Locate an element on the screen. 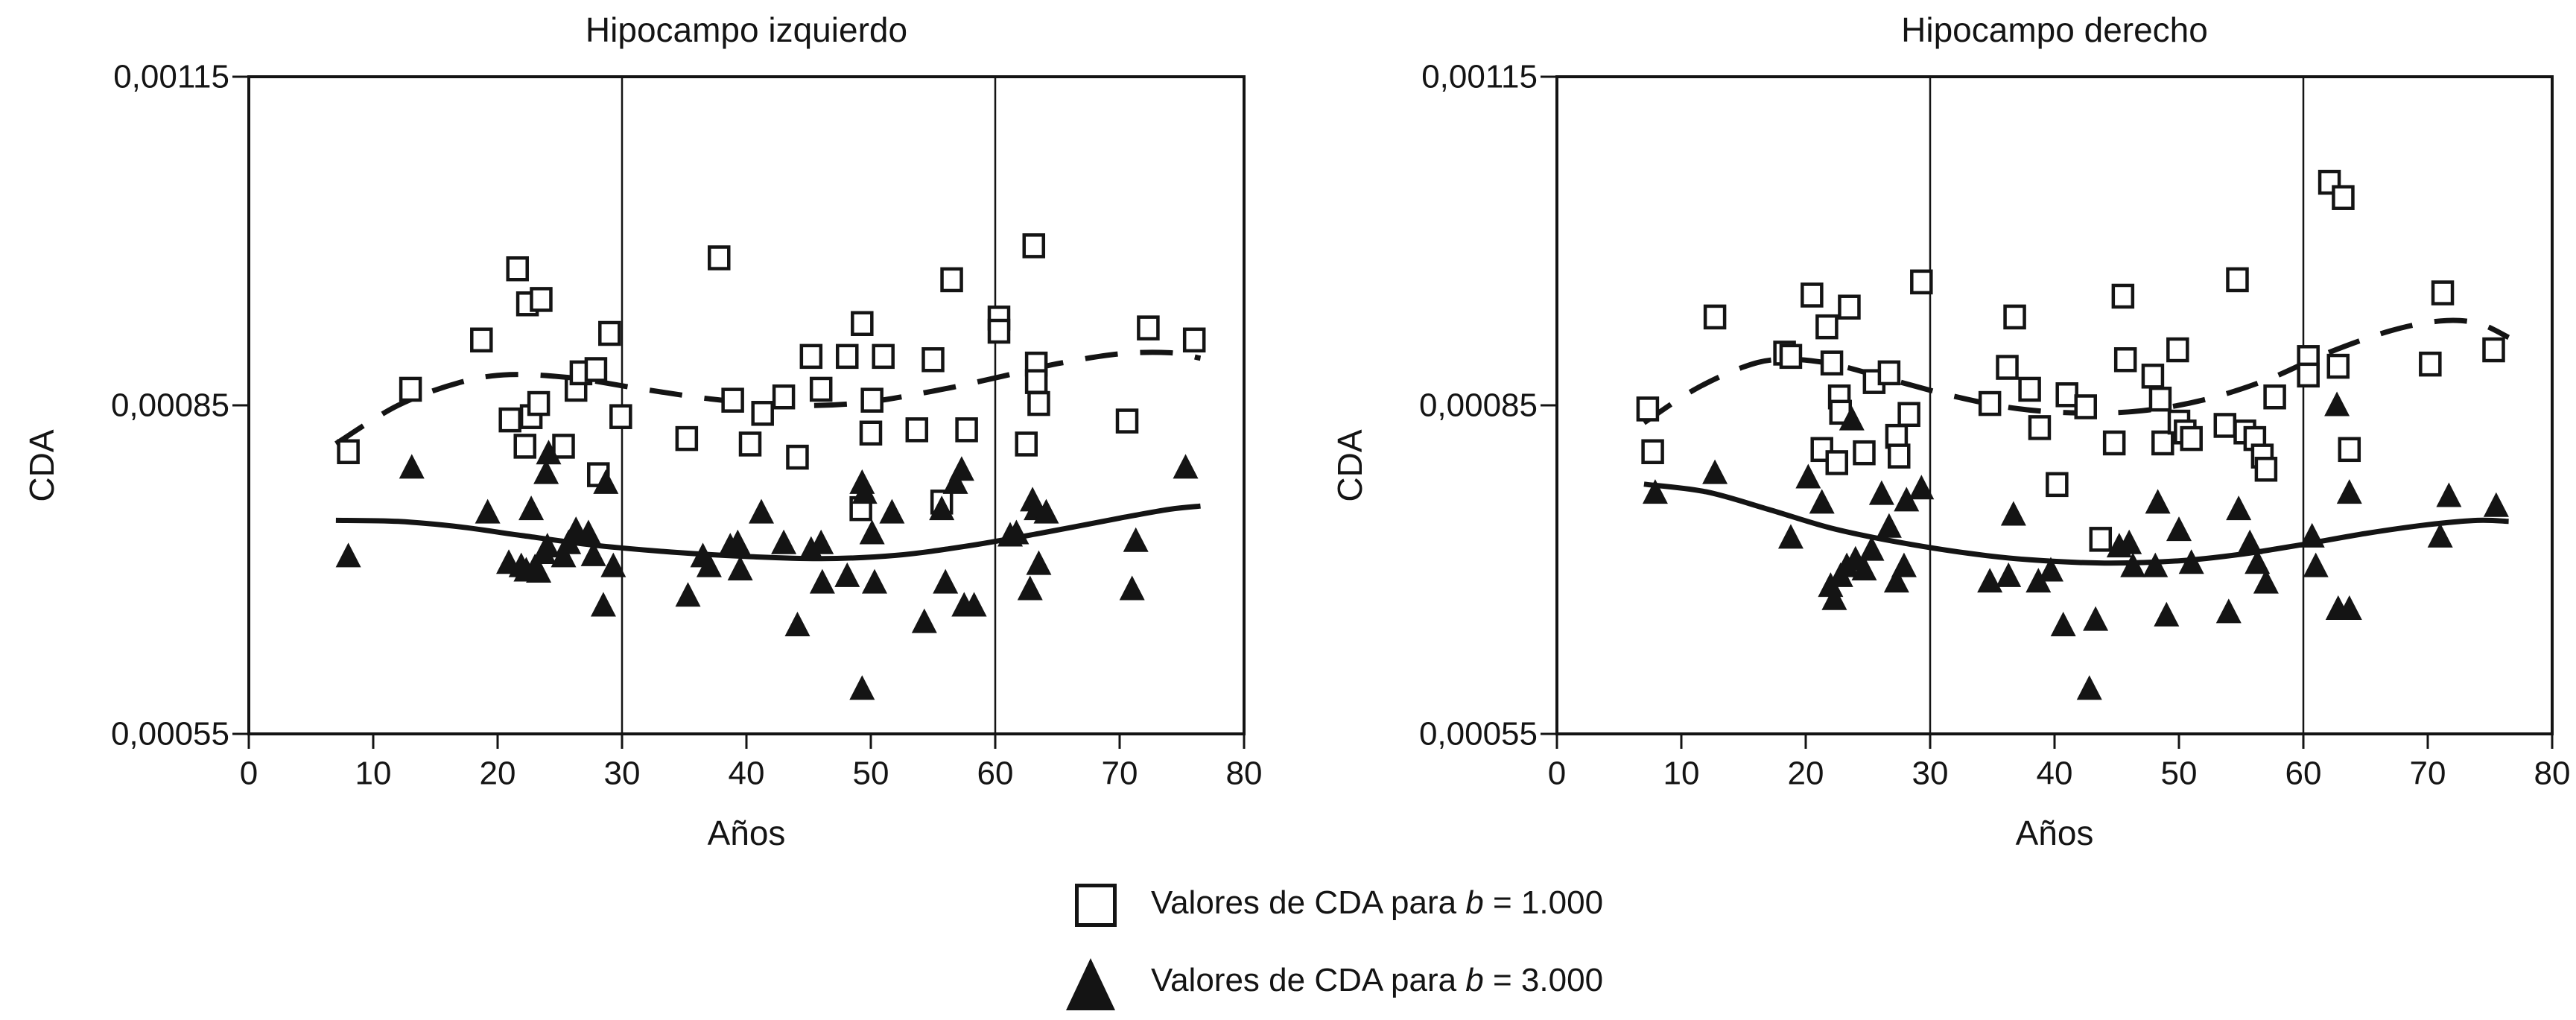  x-tick-label: 50 is located at coordinates (2179, 774).